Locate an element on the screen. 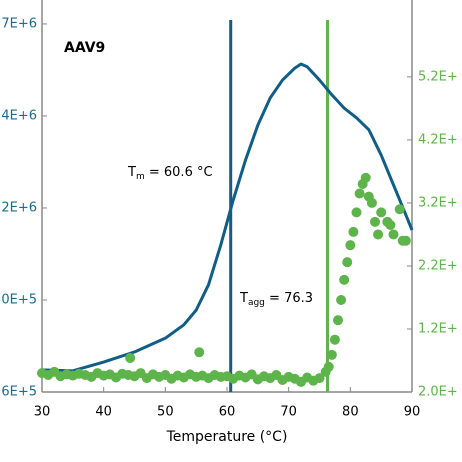 The height and width of the screenshot is (462, 462). y2-tick-label: 5.2E+ is located at coordinates (438, 76).